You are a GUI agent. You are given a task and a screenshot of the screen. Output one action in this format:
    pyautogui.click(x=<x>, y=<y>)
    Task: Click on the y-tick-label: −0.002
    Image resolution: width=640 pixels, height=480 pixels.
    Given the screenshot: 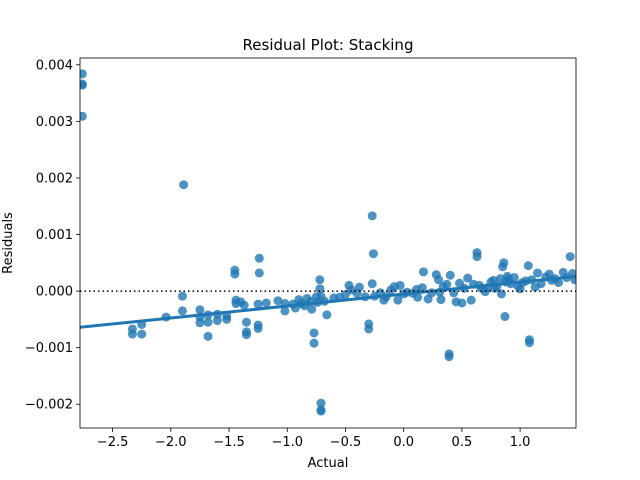 What is the action you would take?
    pyautogui.click(x=49, y=405)
    